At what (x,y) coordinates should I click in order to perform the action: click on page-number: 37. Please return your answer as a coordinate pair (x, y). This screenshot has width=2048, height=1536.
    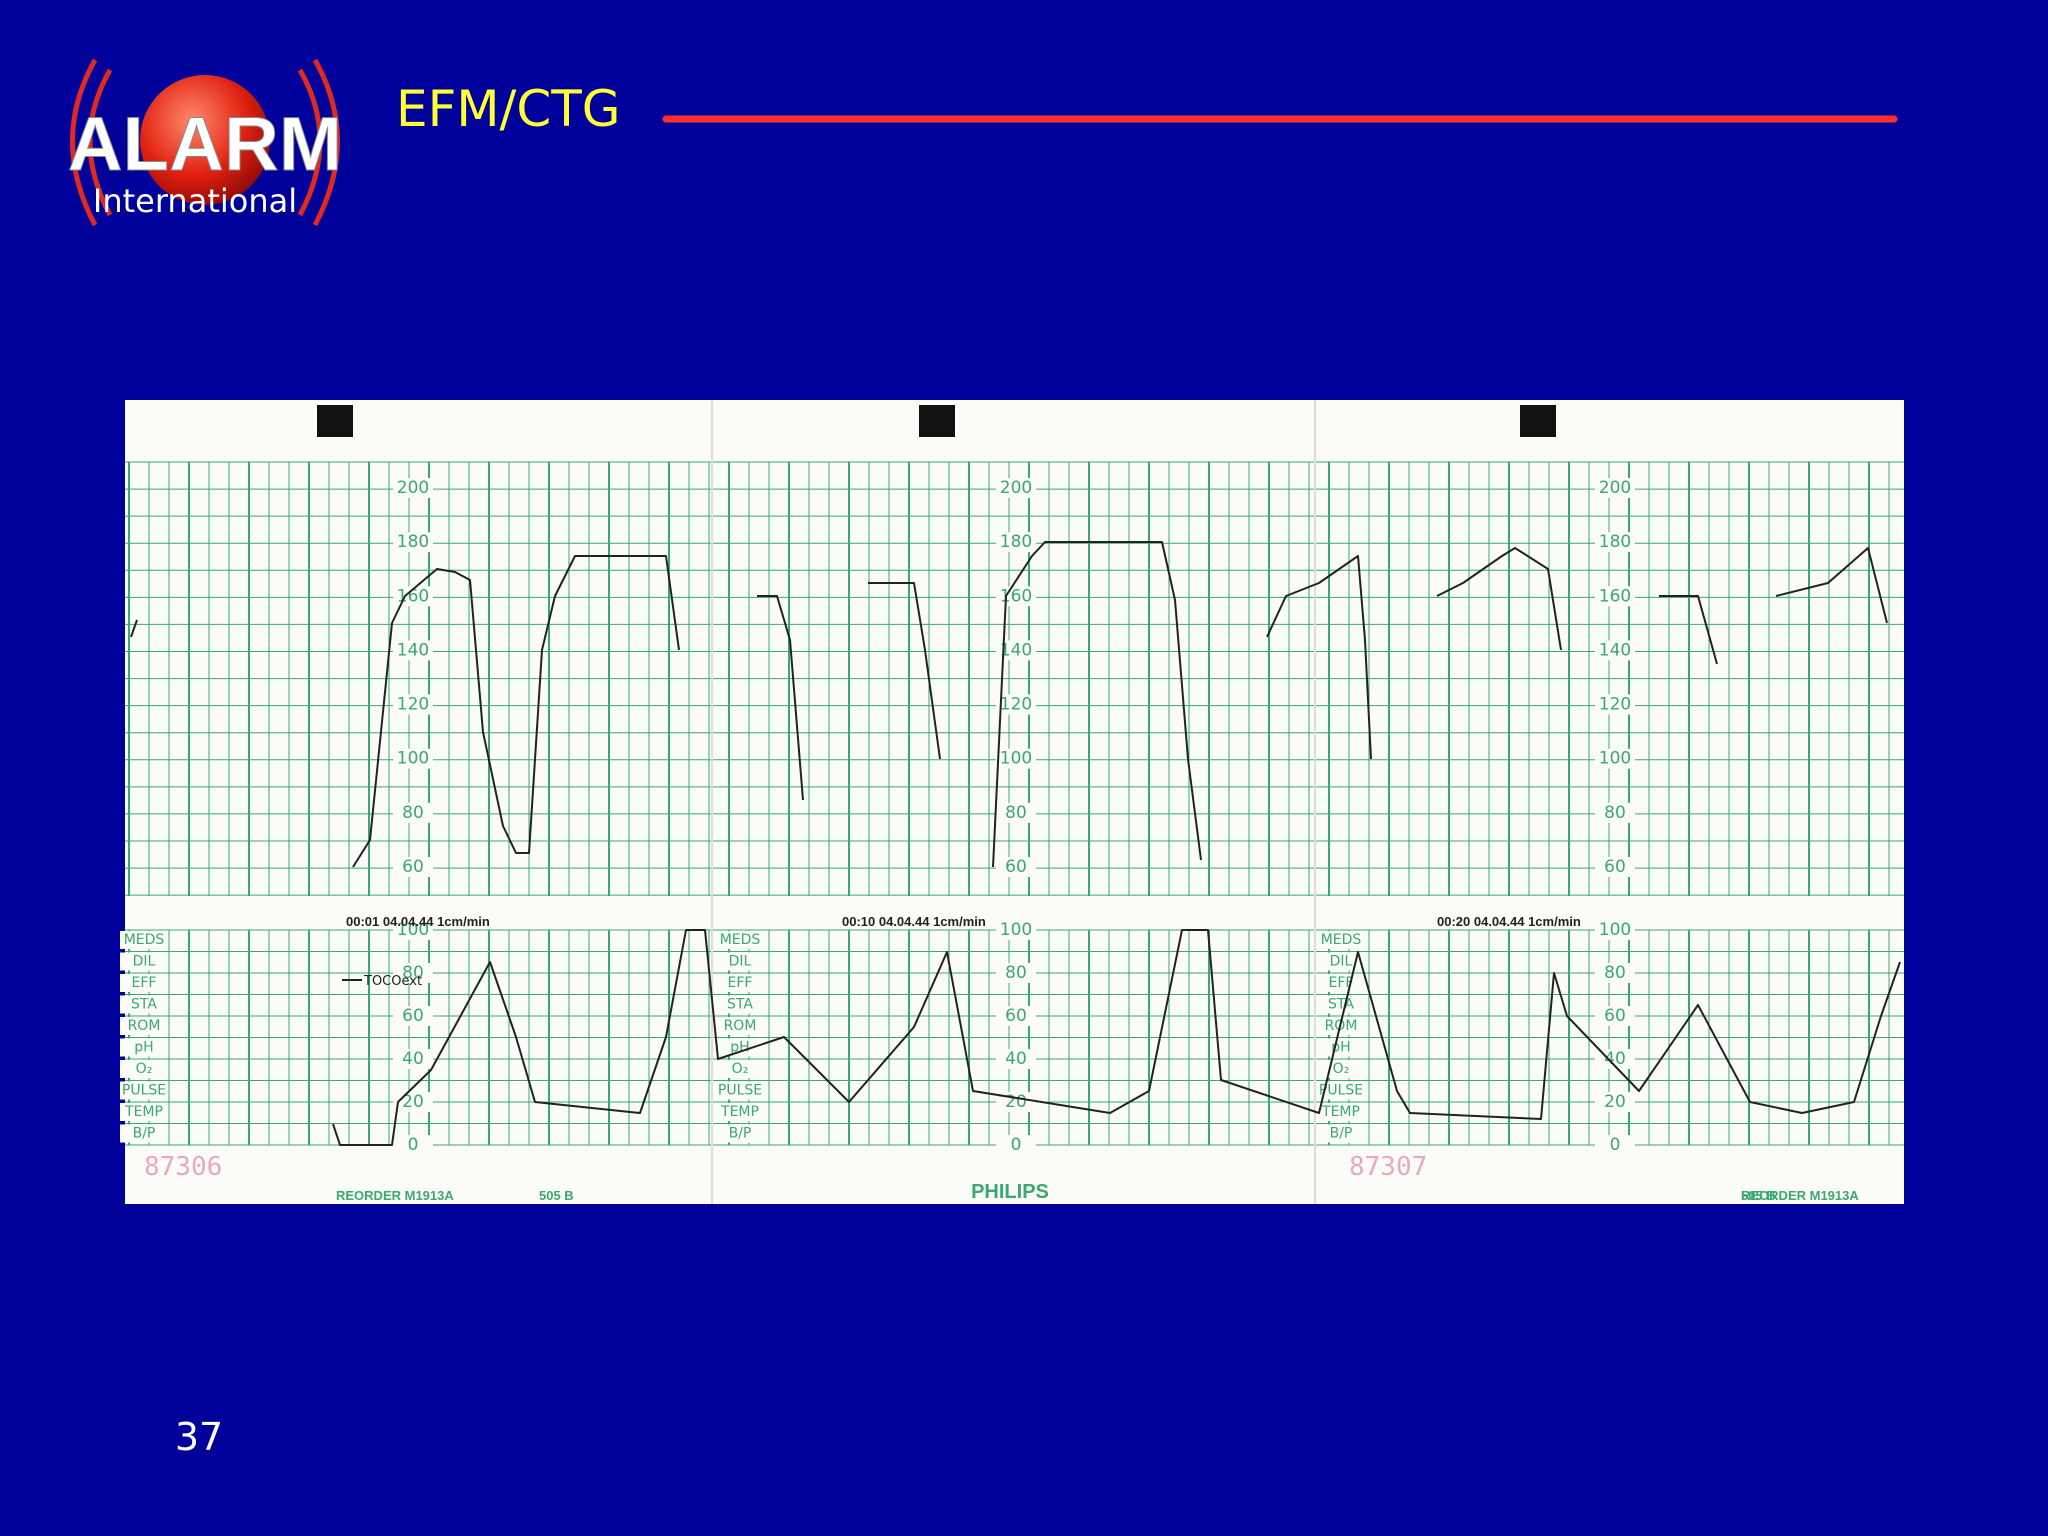
    Looking at the image, I should click on (199, 1437).